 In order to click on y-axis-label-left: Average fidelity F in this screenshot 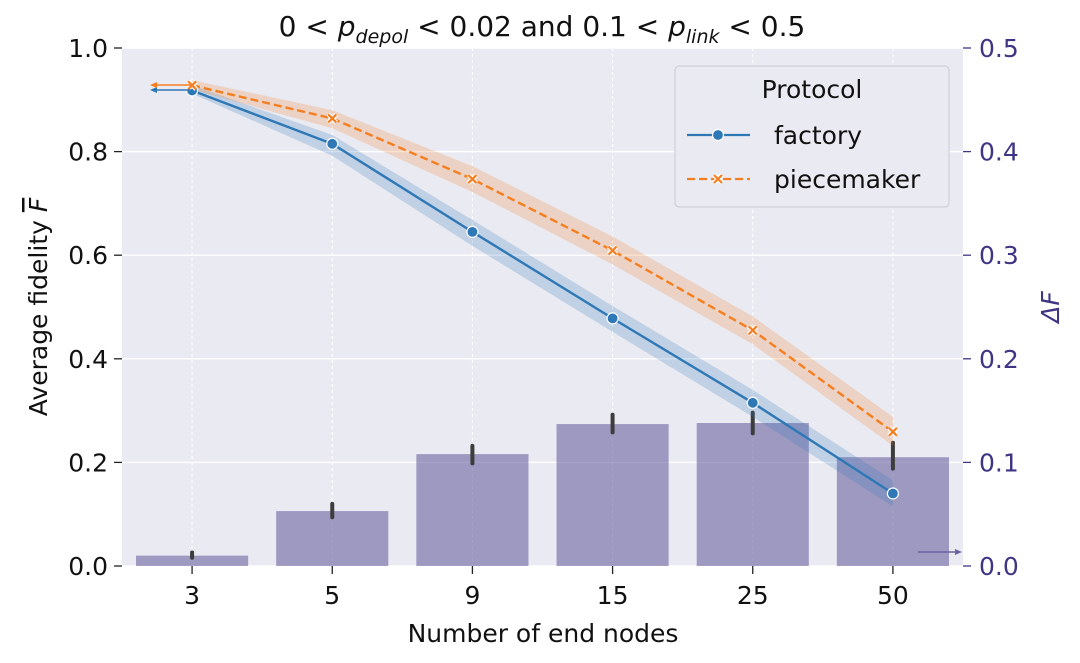, I will do `click(38, 306)`.